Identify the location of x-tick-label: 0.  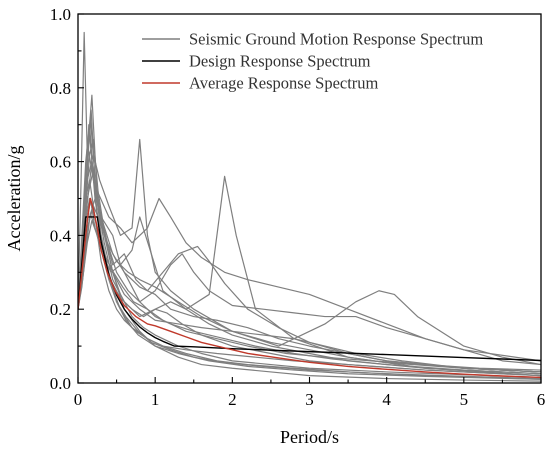
(78, 399).